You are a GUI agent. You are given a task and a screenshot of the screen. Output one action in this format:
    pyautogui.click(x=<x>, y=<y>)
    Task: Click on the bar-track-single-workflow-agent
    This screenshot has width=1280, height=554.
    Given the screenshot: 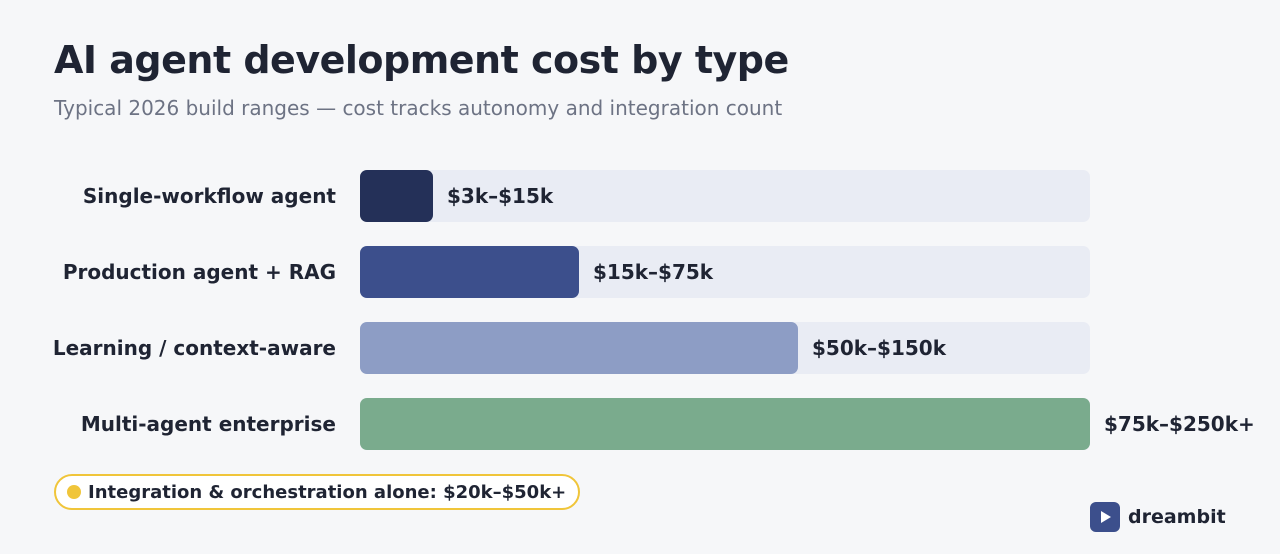 What is the action you would take?
    pyautogui.click(x=725, y=196)
    